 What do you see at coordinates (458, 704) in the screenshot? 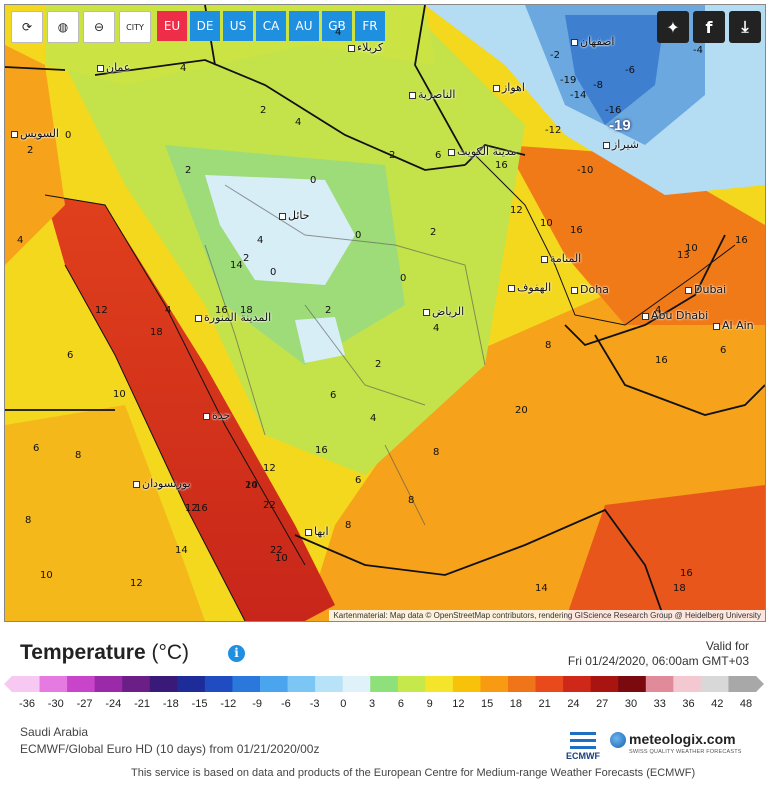
I see `scale-tick-label: 12` at bounding box center [458, 704].